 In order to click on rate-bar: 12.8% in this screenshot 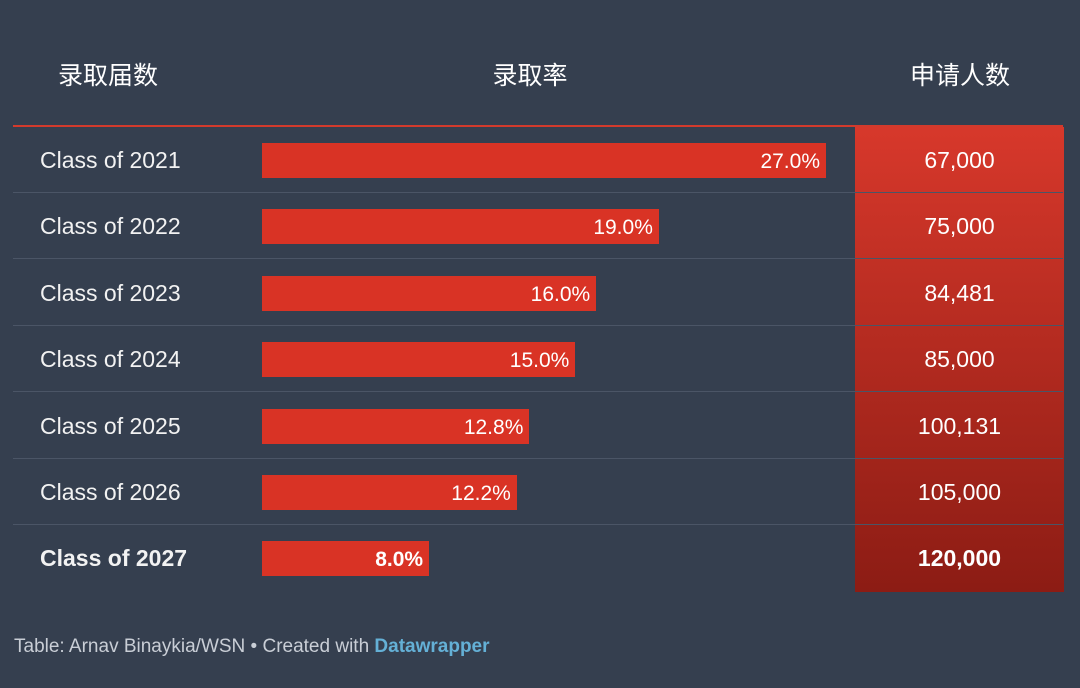, I will do `click(396, 426)`.